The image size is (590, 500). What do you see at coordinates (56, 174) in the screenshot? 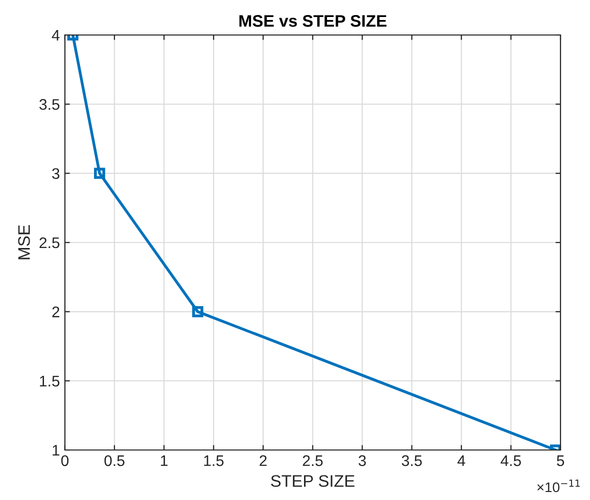
I see `y-tick-label: 3` at bounding box center [56, 174].